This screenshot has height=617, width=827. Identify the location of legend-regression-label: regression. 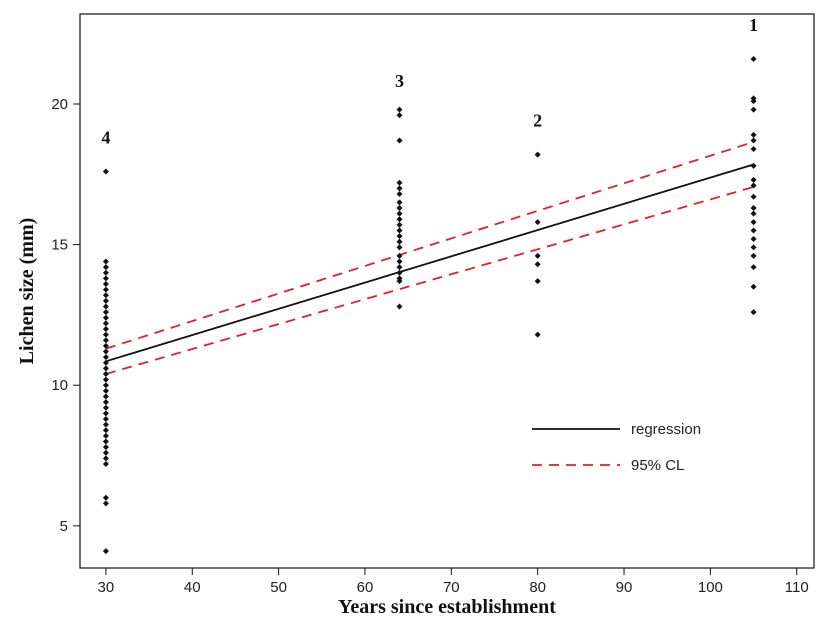
(666, 429).